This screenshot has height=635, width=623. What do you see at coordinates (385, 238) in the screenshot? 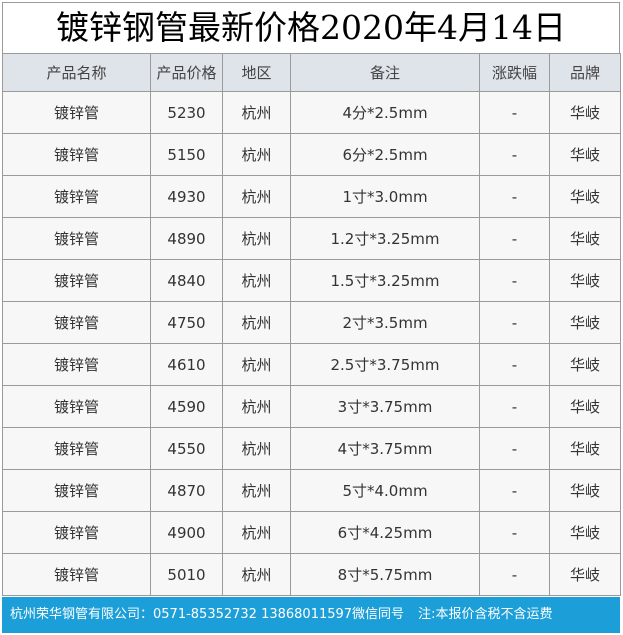
I see `cell-remarks: 1.2寸*3.25mm` at bounding box center [385, 238].